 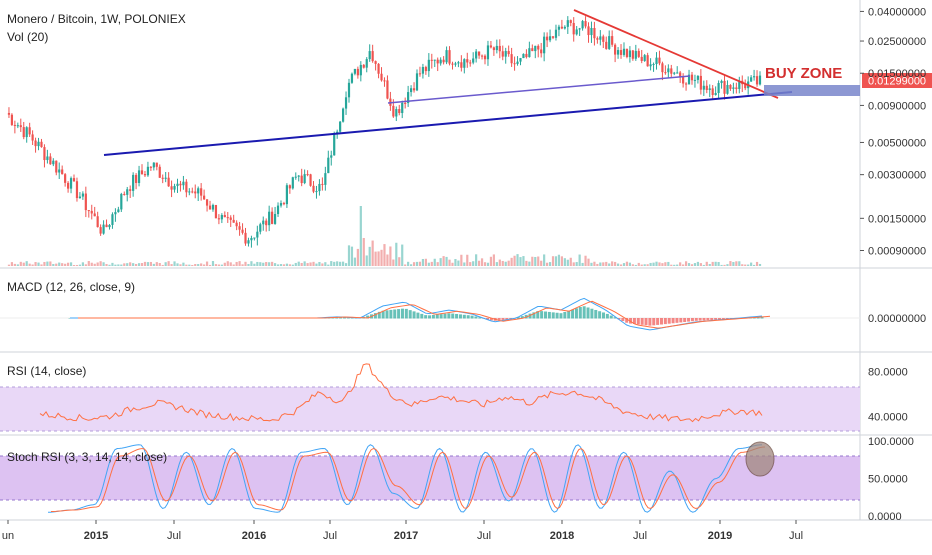 I want to click on time-tick-label: Jul, so click(x=640, y=536).